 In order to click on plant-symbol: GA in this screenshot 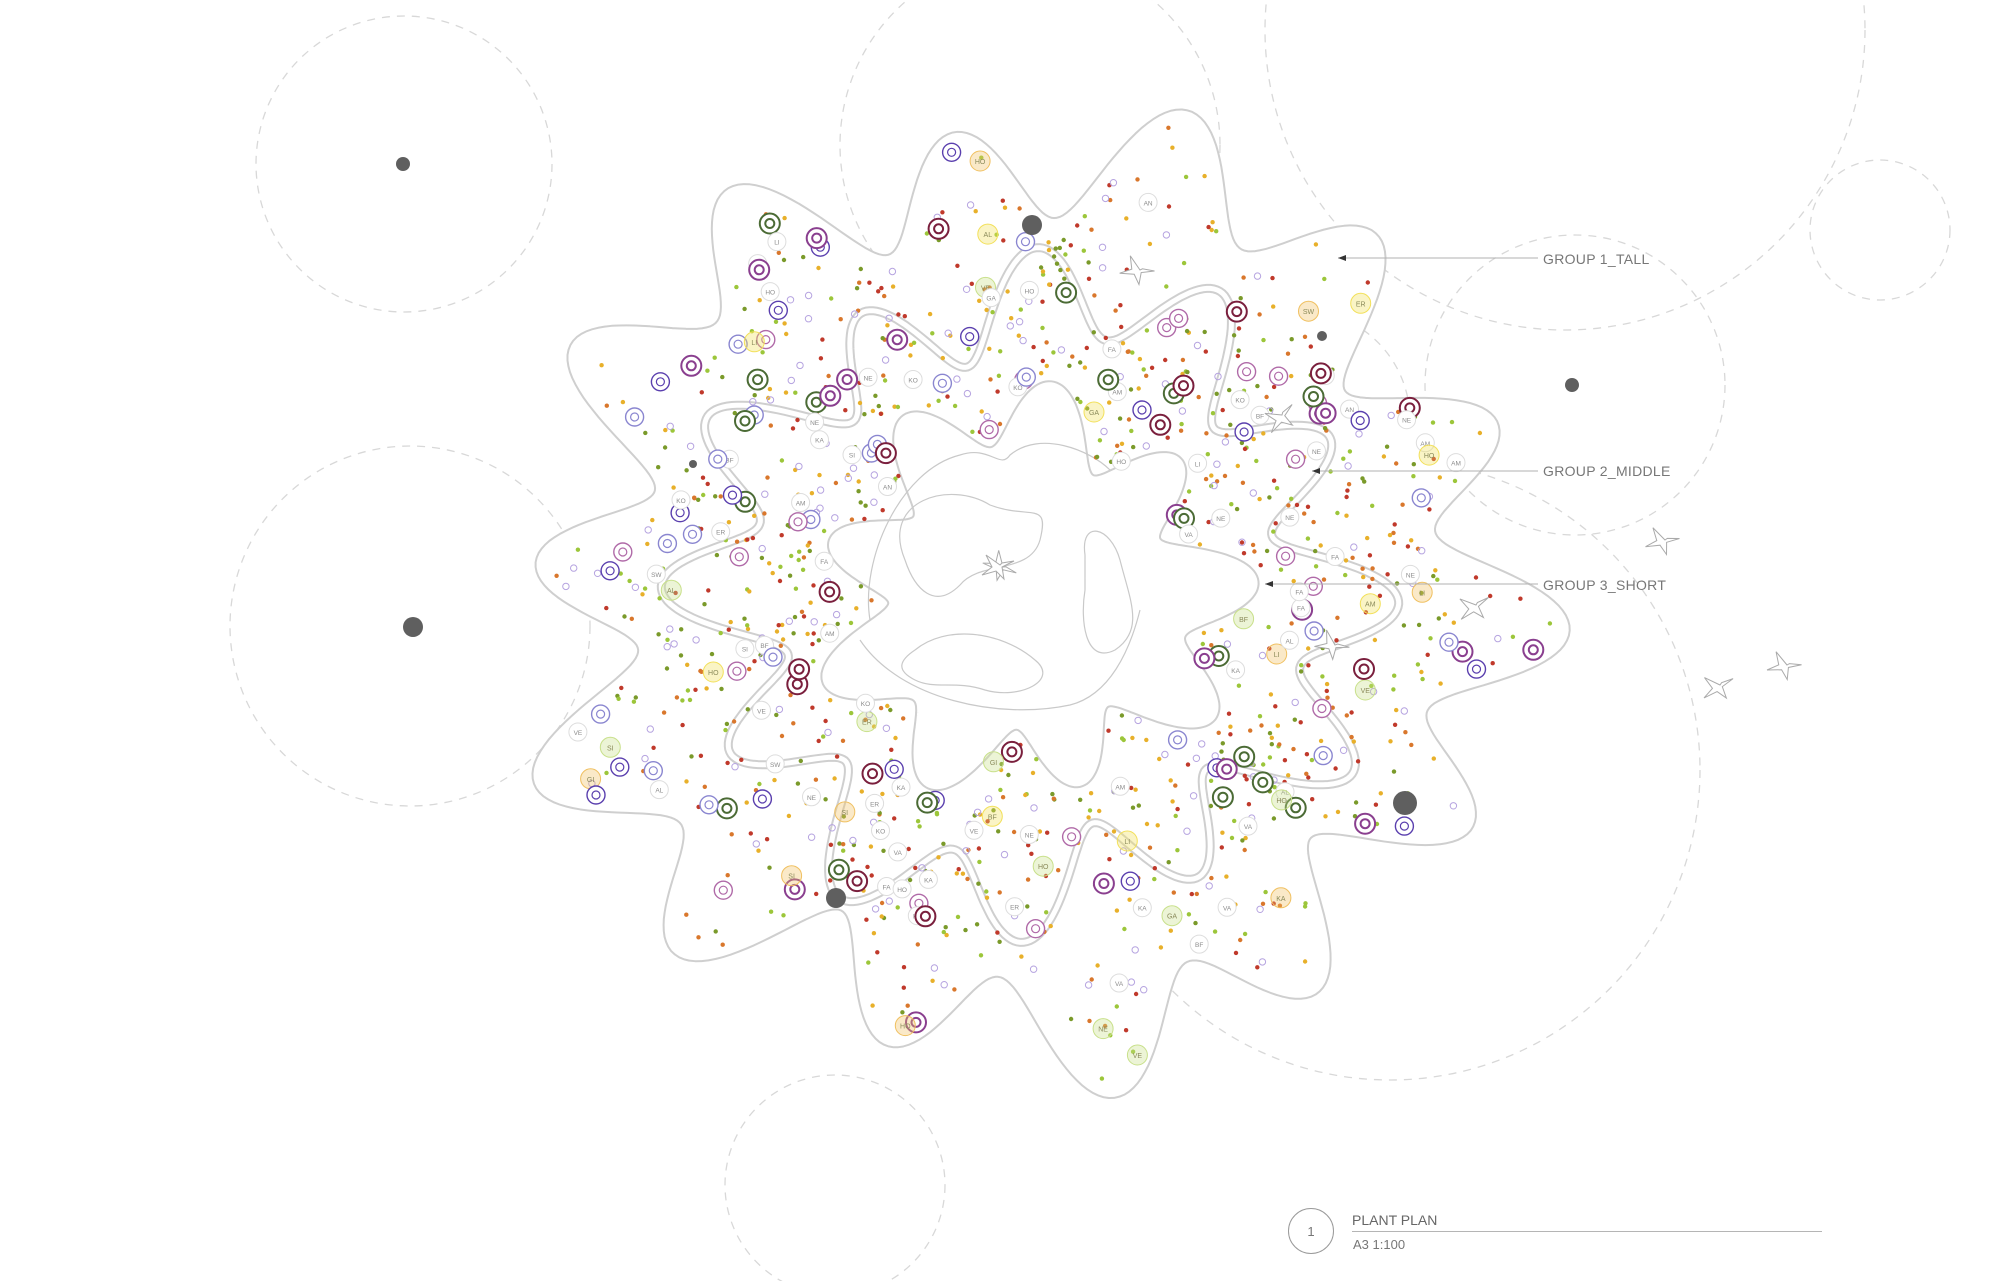, I will do `click(1094, 412)`.